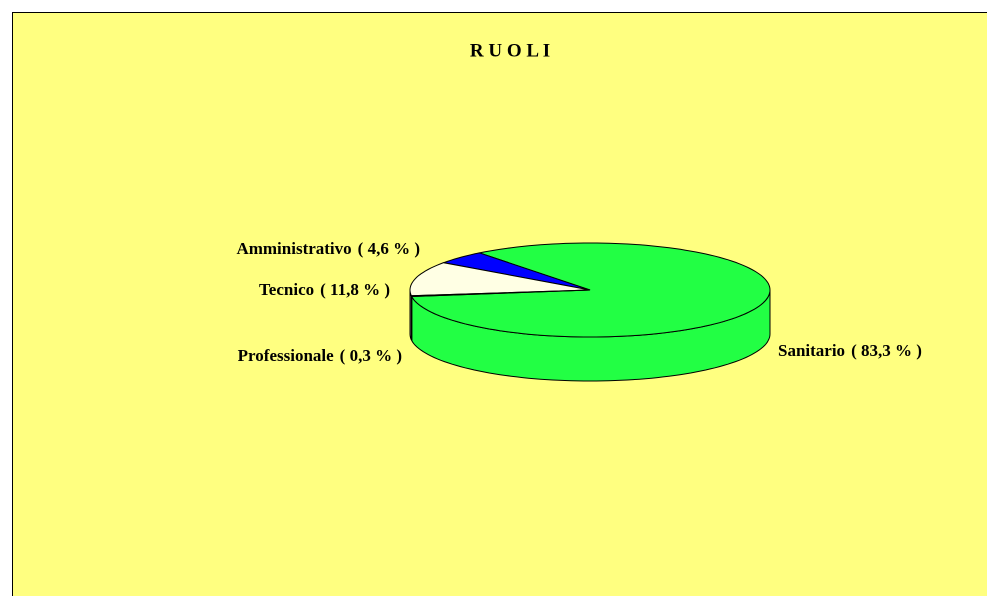 The width and height of the screenshot is (987, 596). What do you see at coordinates (886, 350) in the screenshot?
I see `value-label: ( 83,3 % )` at bounding box center [886, 350].